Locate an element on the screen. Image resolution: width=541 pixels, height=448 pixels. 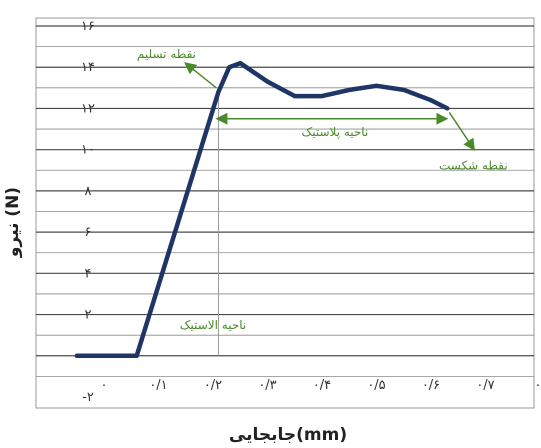
x-tick-label: ۰/۴ is located at coordinates (322, 385).